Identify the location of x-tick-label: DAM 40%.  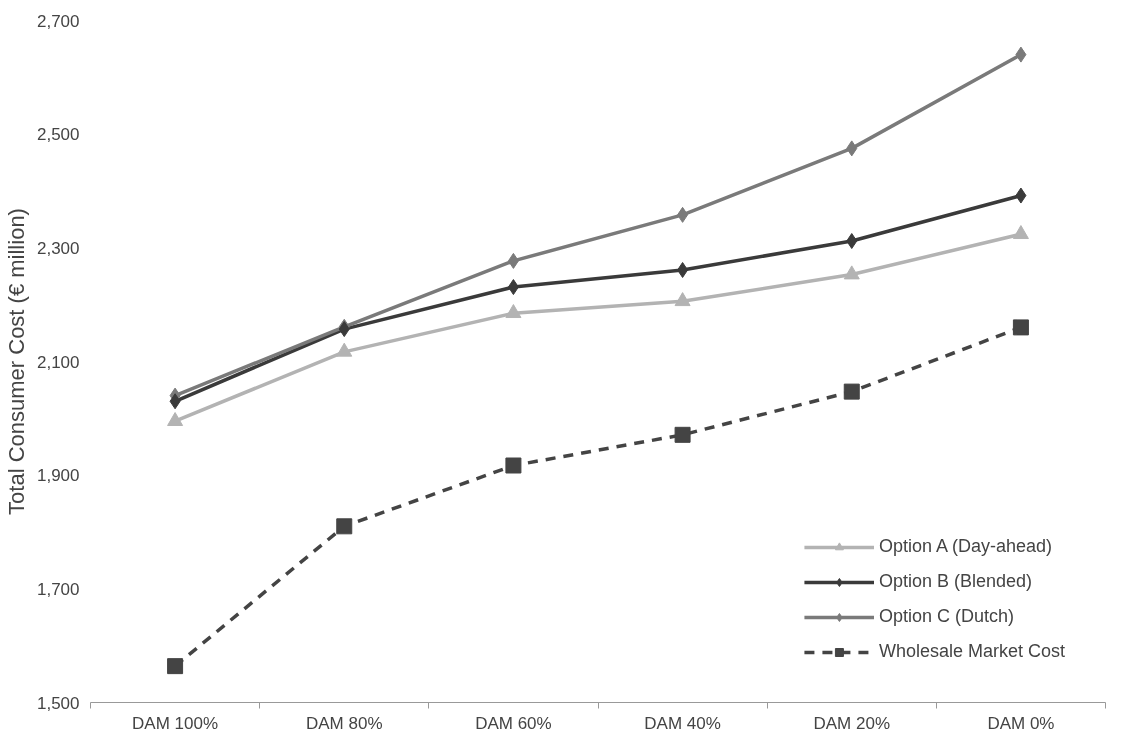
(682, 723).